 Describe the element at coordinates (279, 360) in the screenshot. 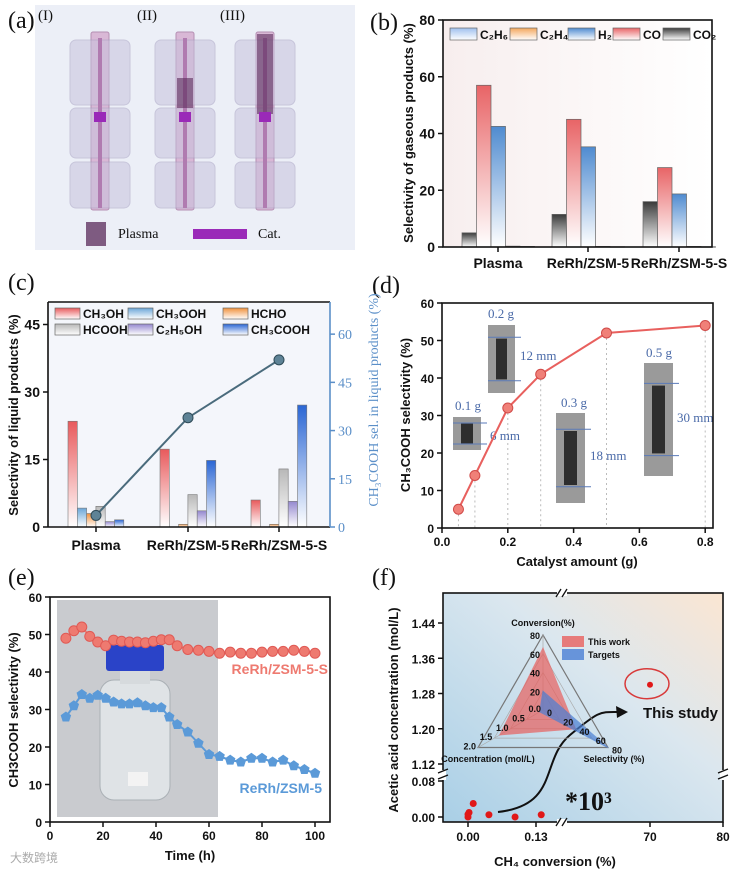

I see `ch3cooh-selectivity-point` at that location.